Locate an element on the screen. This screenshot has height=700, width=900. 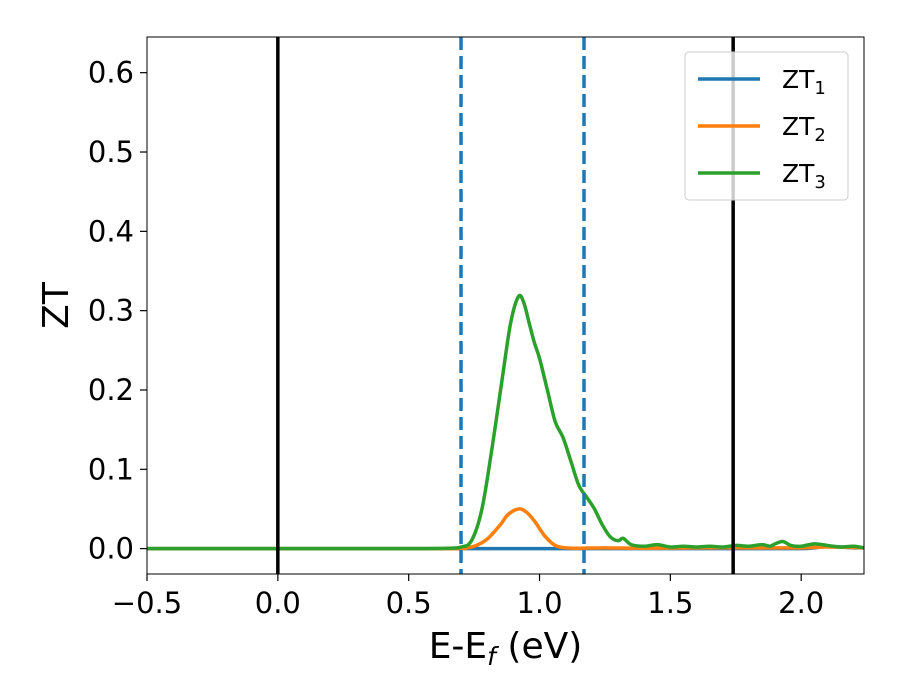
y-tick-label: 0.2 is located at coordinates (111, 390).